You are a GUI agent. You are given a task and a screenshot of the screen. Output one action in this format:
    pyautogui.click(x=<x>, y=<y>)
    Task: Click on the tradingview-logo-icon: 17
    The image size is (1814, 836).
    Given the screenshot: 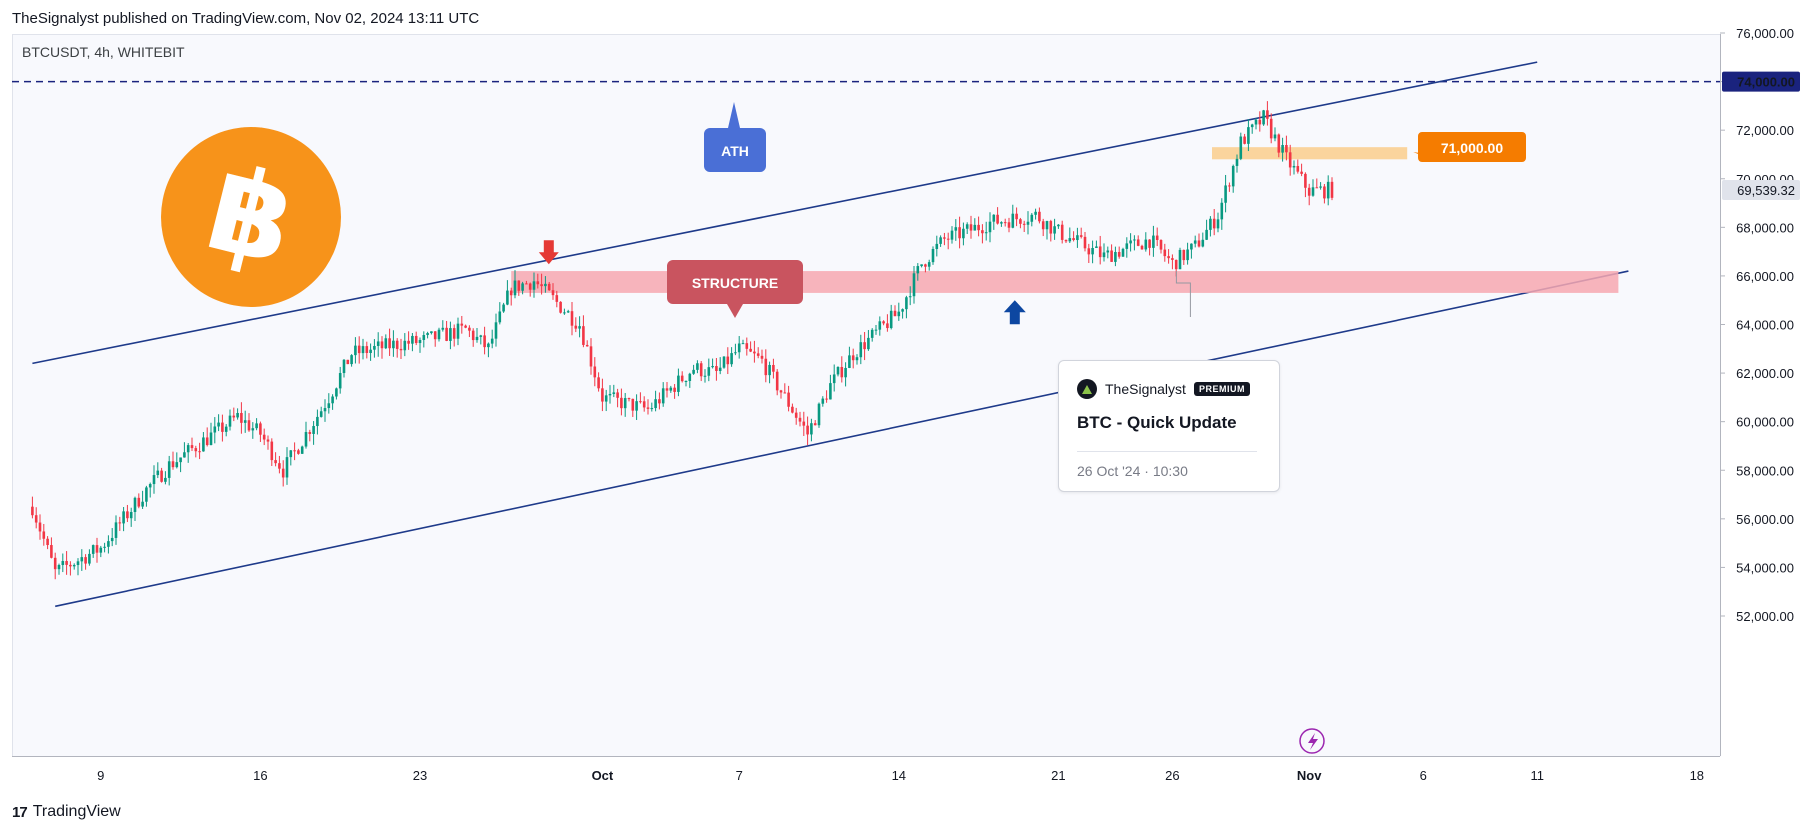 What is the action you would take?
    pyautogui.click(x=20, y=812)
    